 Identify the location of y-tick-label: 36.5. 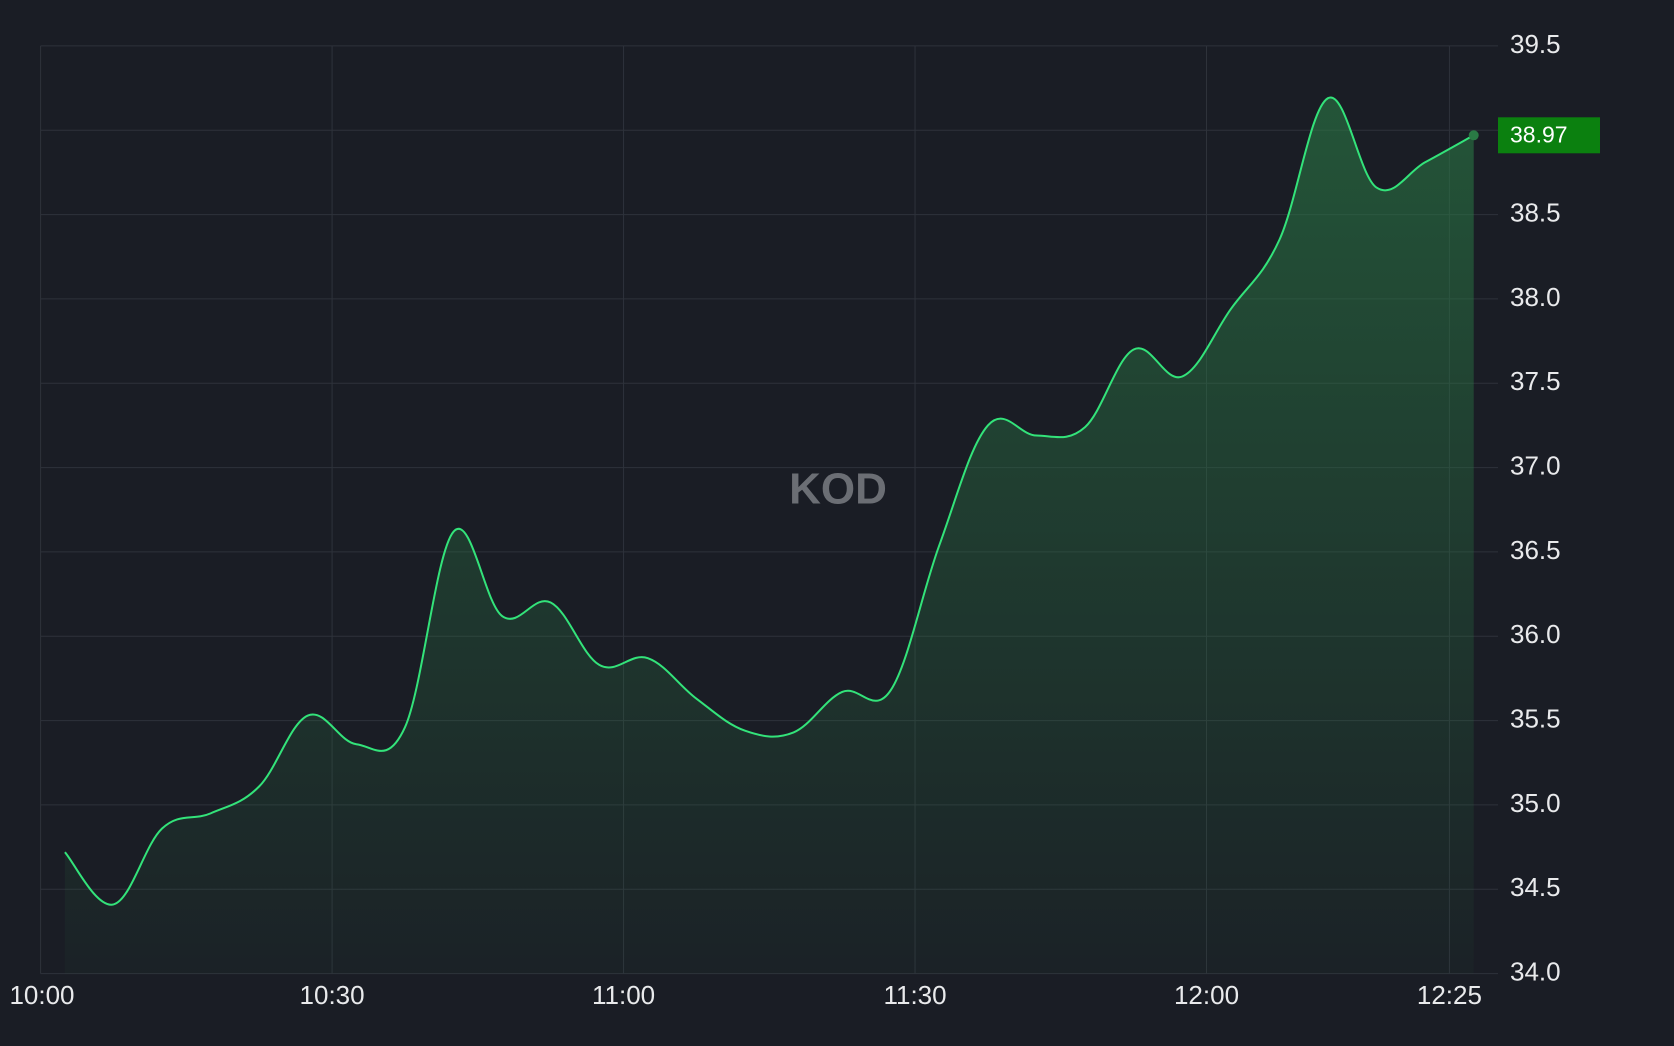
(1535, 550).